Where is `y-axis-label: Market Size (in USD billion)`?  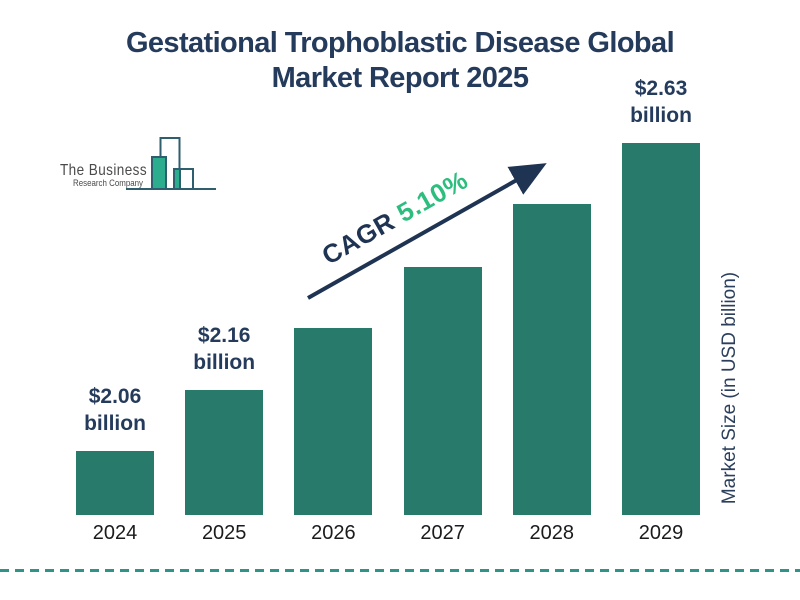 y-axis-label: Market Size (in USD billion) is located at coordinates (729, 388).